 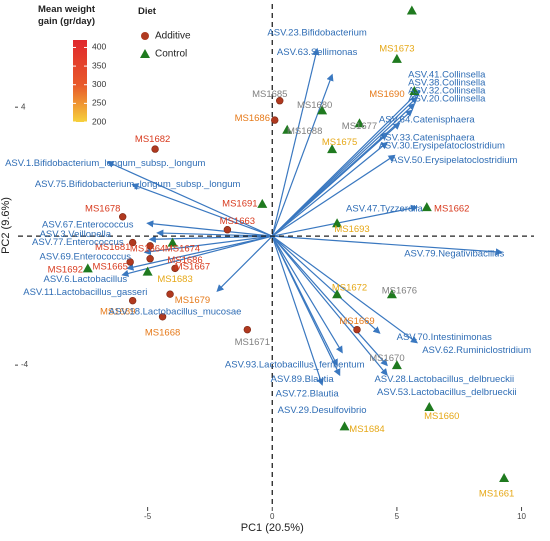 I want to click on sample-label: MS1688, so click(x=304, y=131).